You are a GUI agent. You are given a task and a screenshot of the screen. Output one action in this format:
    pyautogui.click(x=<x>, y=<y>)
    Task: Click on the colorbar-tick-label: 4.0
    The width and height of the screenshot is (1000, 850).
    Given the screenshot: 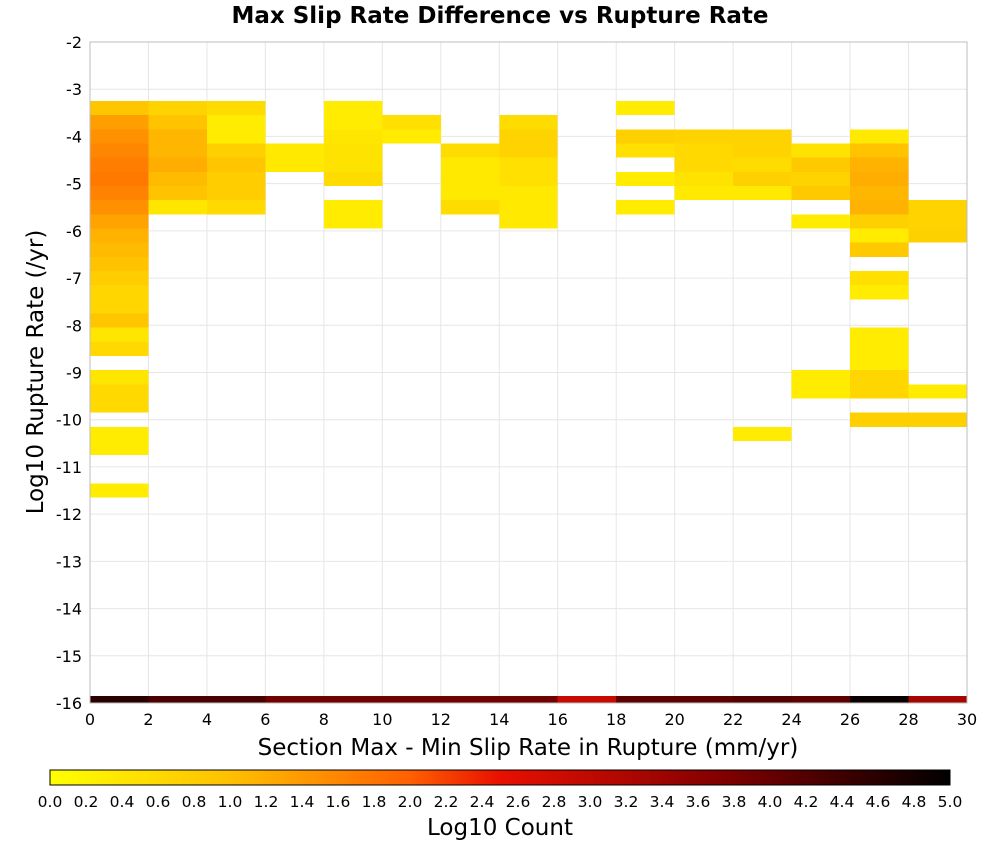 What is the action you would take?
    pyautogui.click(x=770, y=802)
    